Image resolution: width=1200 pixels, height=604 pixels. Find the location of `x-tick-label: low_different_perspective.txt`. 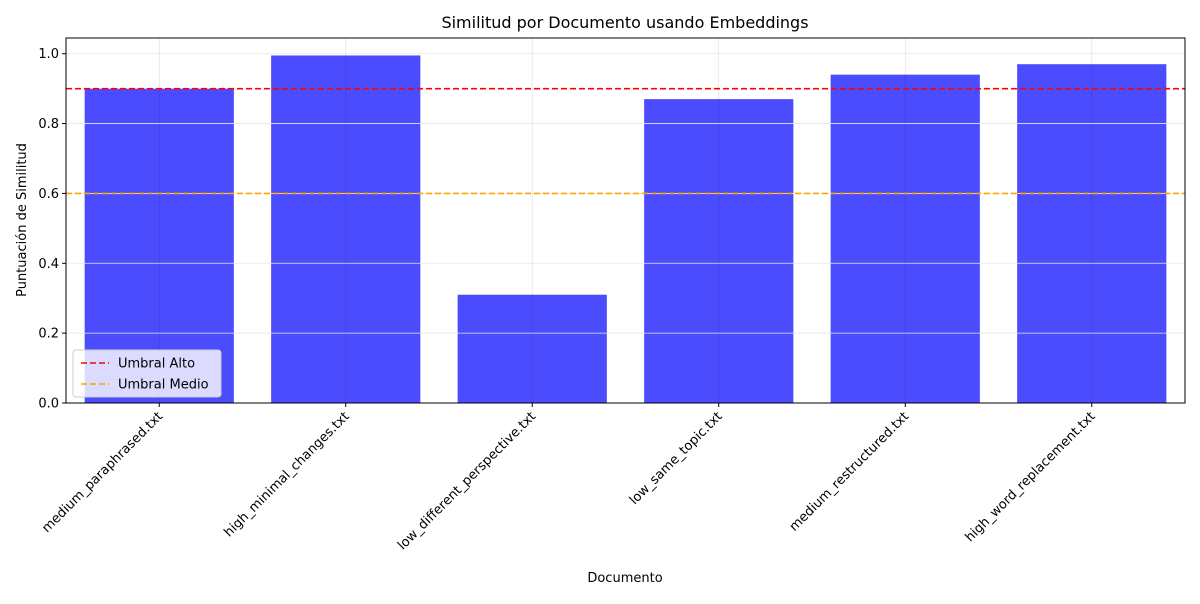

x-tick-label: low_different_perspective.txt is located at coordinates (467, 481).